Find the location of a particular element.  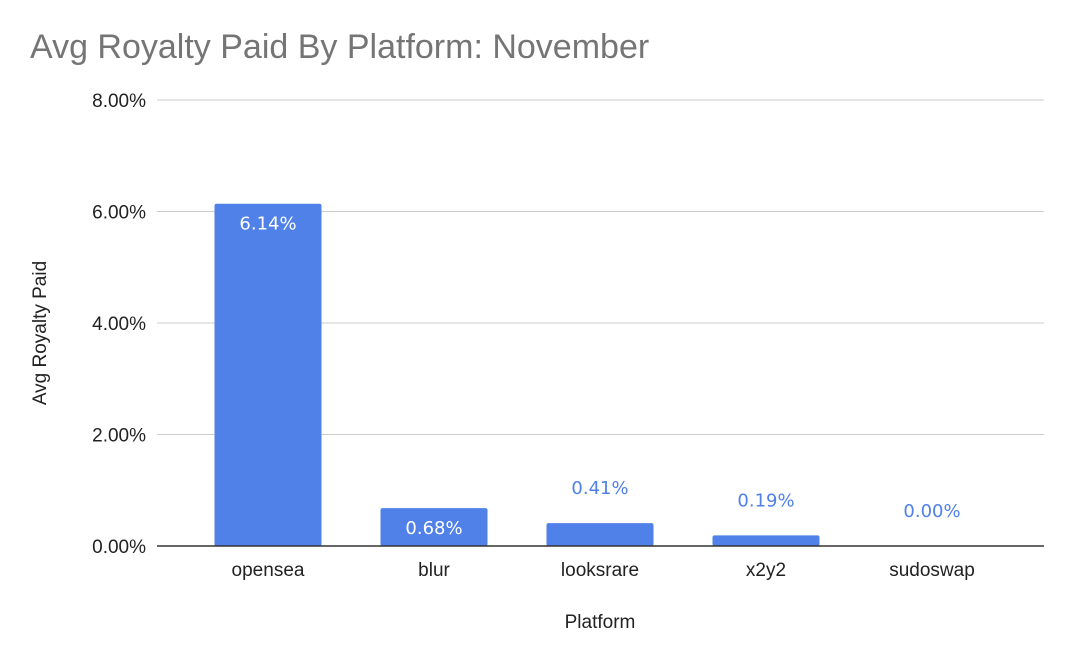

x-tick-label: looksrare is located at coordinates (600, 570).